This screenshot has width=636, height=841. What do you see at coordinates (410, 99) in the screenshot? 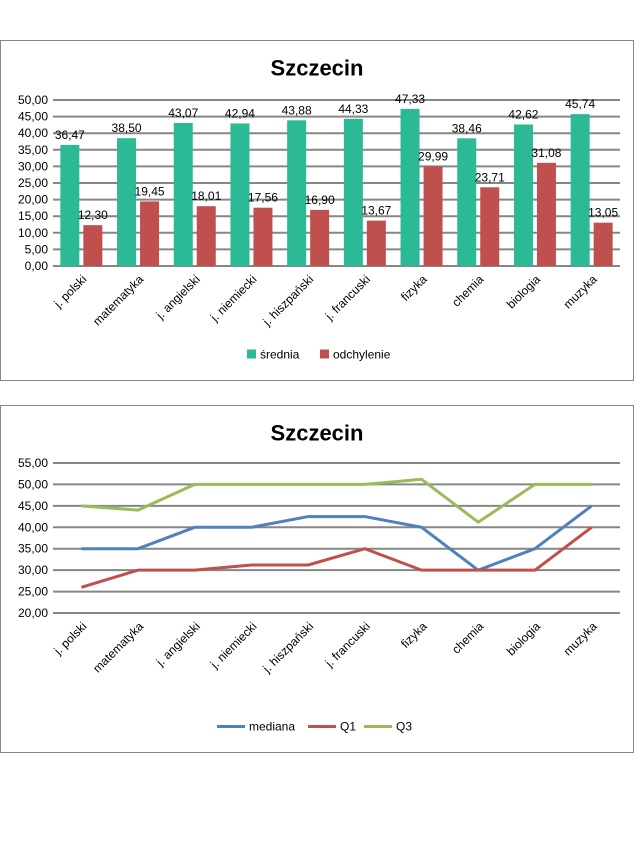
I see `data-label: 47,33` at bounding box center [410, 99].